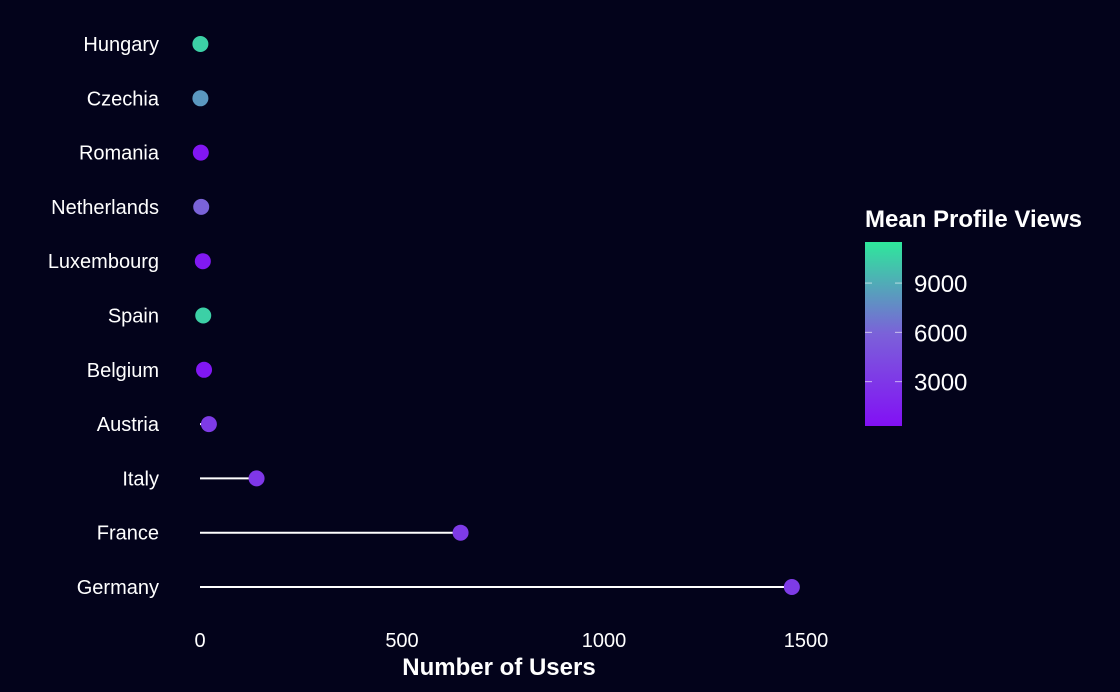 Image resolution: width=1120 pixels, height=692 pixels. What do you see at coordinates (118, 588) in the screenshot?
I see `category-label-germany: Germany` at bounding box center [118, 588].